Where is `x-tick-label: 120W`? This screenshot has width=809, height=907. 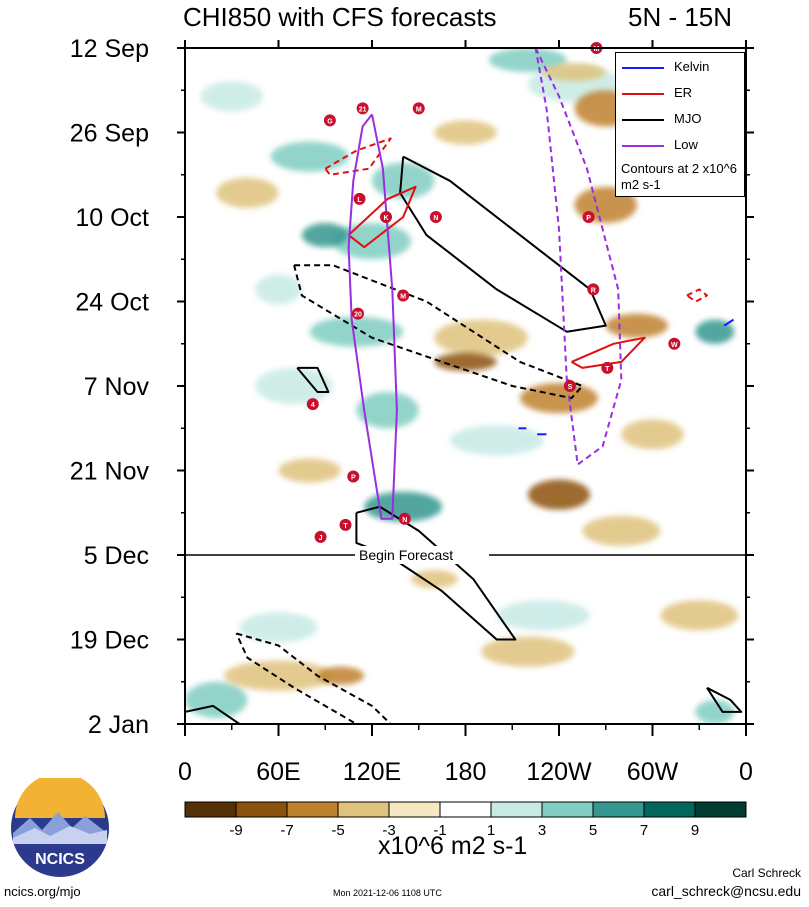
x-tick-label: 120W is located at coordinates (559, 772).